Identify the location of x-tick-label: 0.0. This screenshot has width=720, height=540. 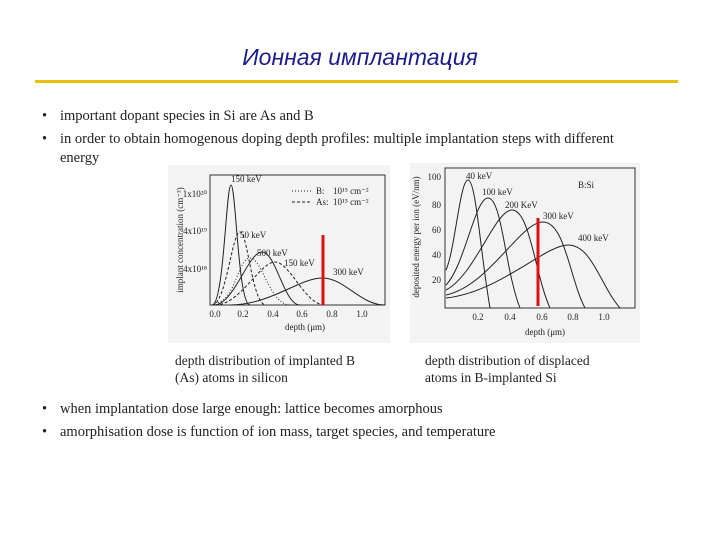
(215, 314).